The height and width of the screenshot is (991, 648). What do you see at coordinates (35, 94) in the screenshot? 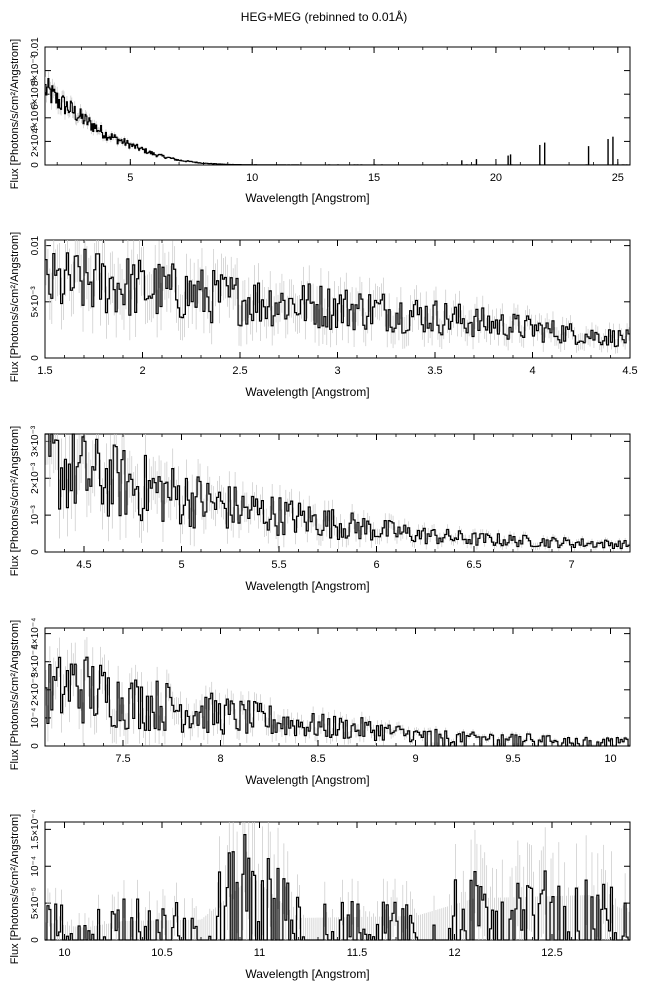
I see `y-tick-label: 6×10⁻³` at bounding box center [35, 94].